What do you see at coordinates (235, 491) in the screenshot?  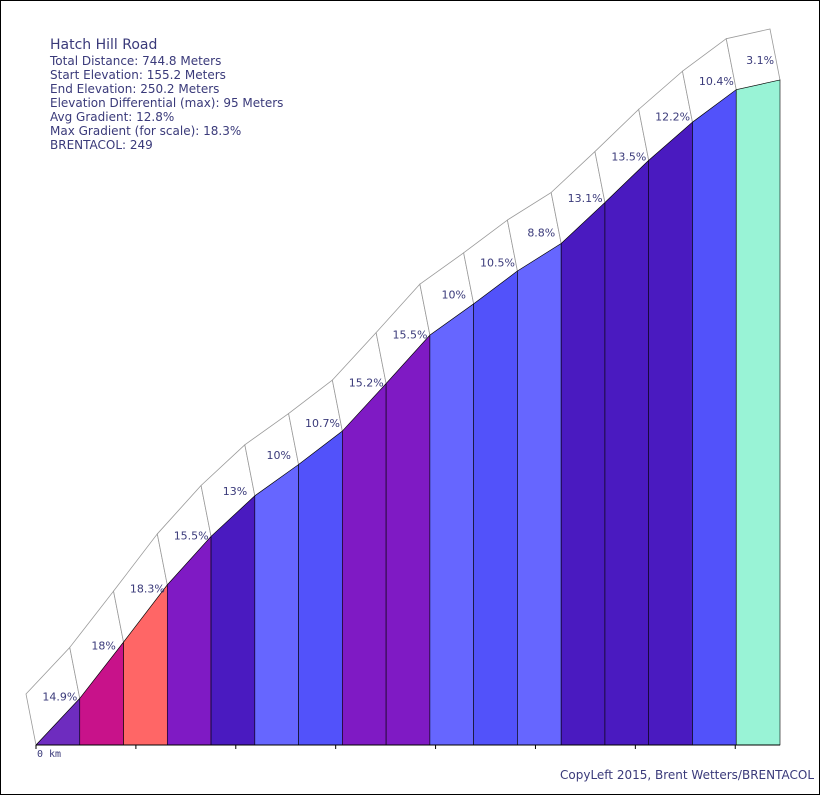 I see `gradient-label: 13%` at bounding box center [235, 491].